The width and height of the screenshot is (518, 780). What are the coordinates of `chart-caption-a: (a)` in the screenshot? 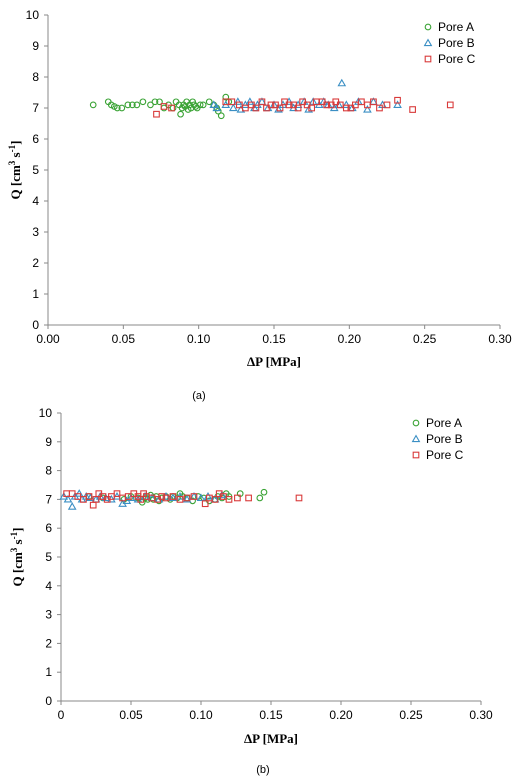 It's located at (199, 396).